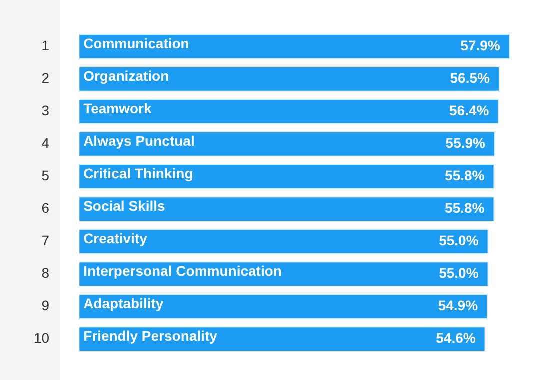  Describe the element at coordinates (456, 338) in the screenshot. I see `data-label: 54.6%` at that location.